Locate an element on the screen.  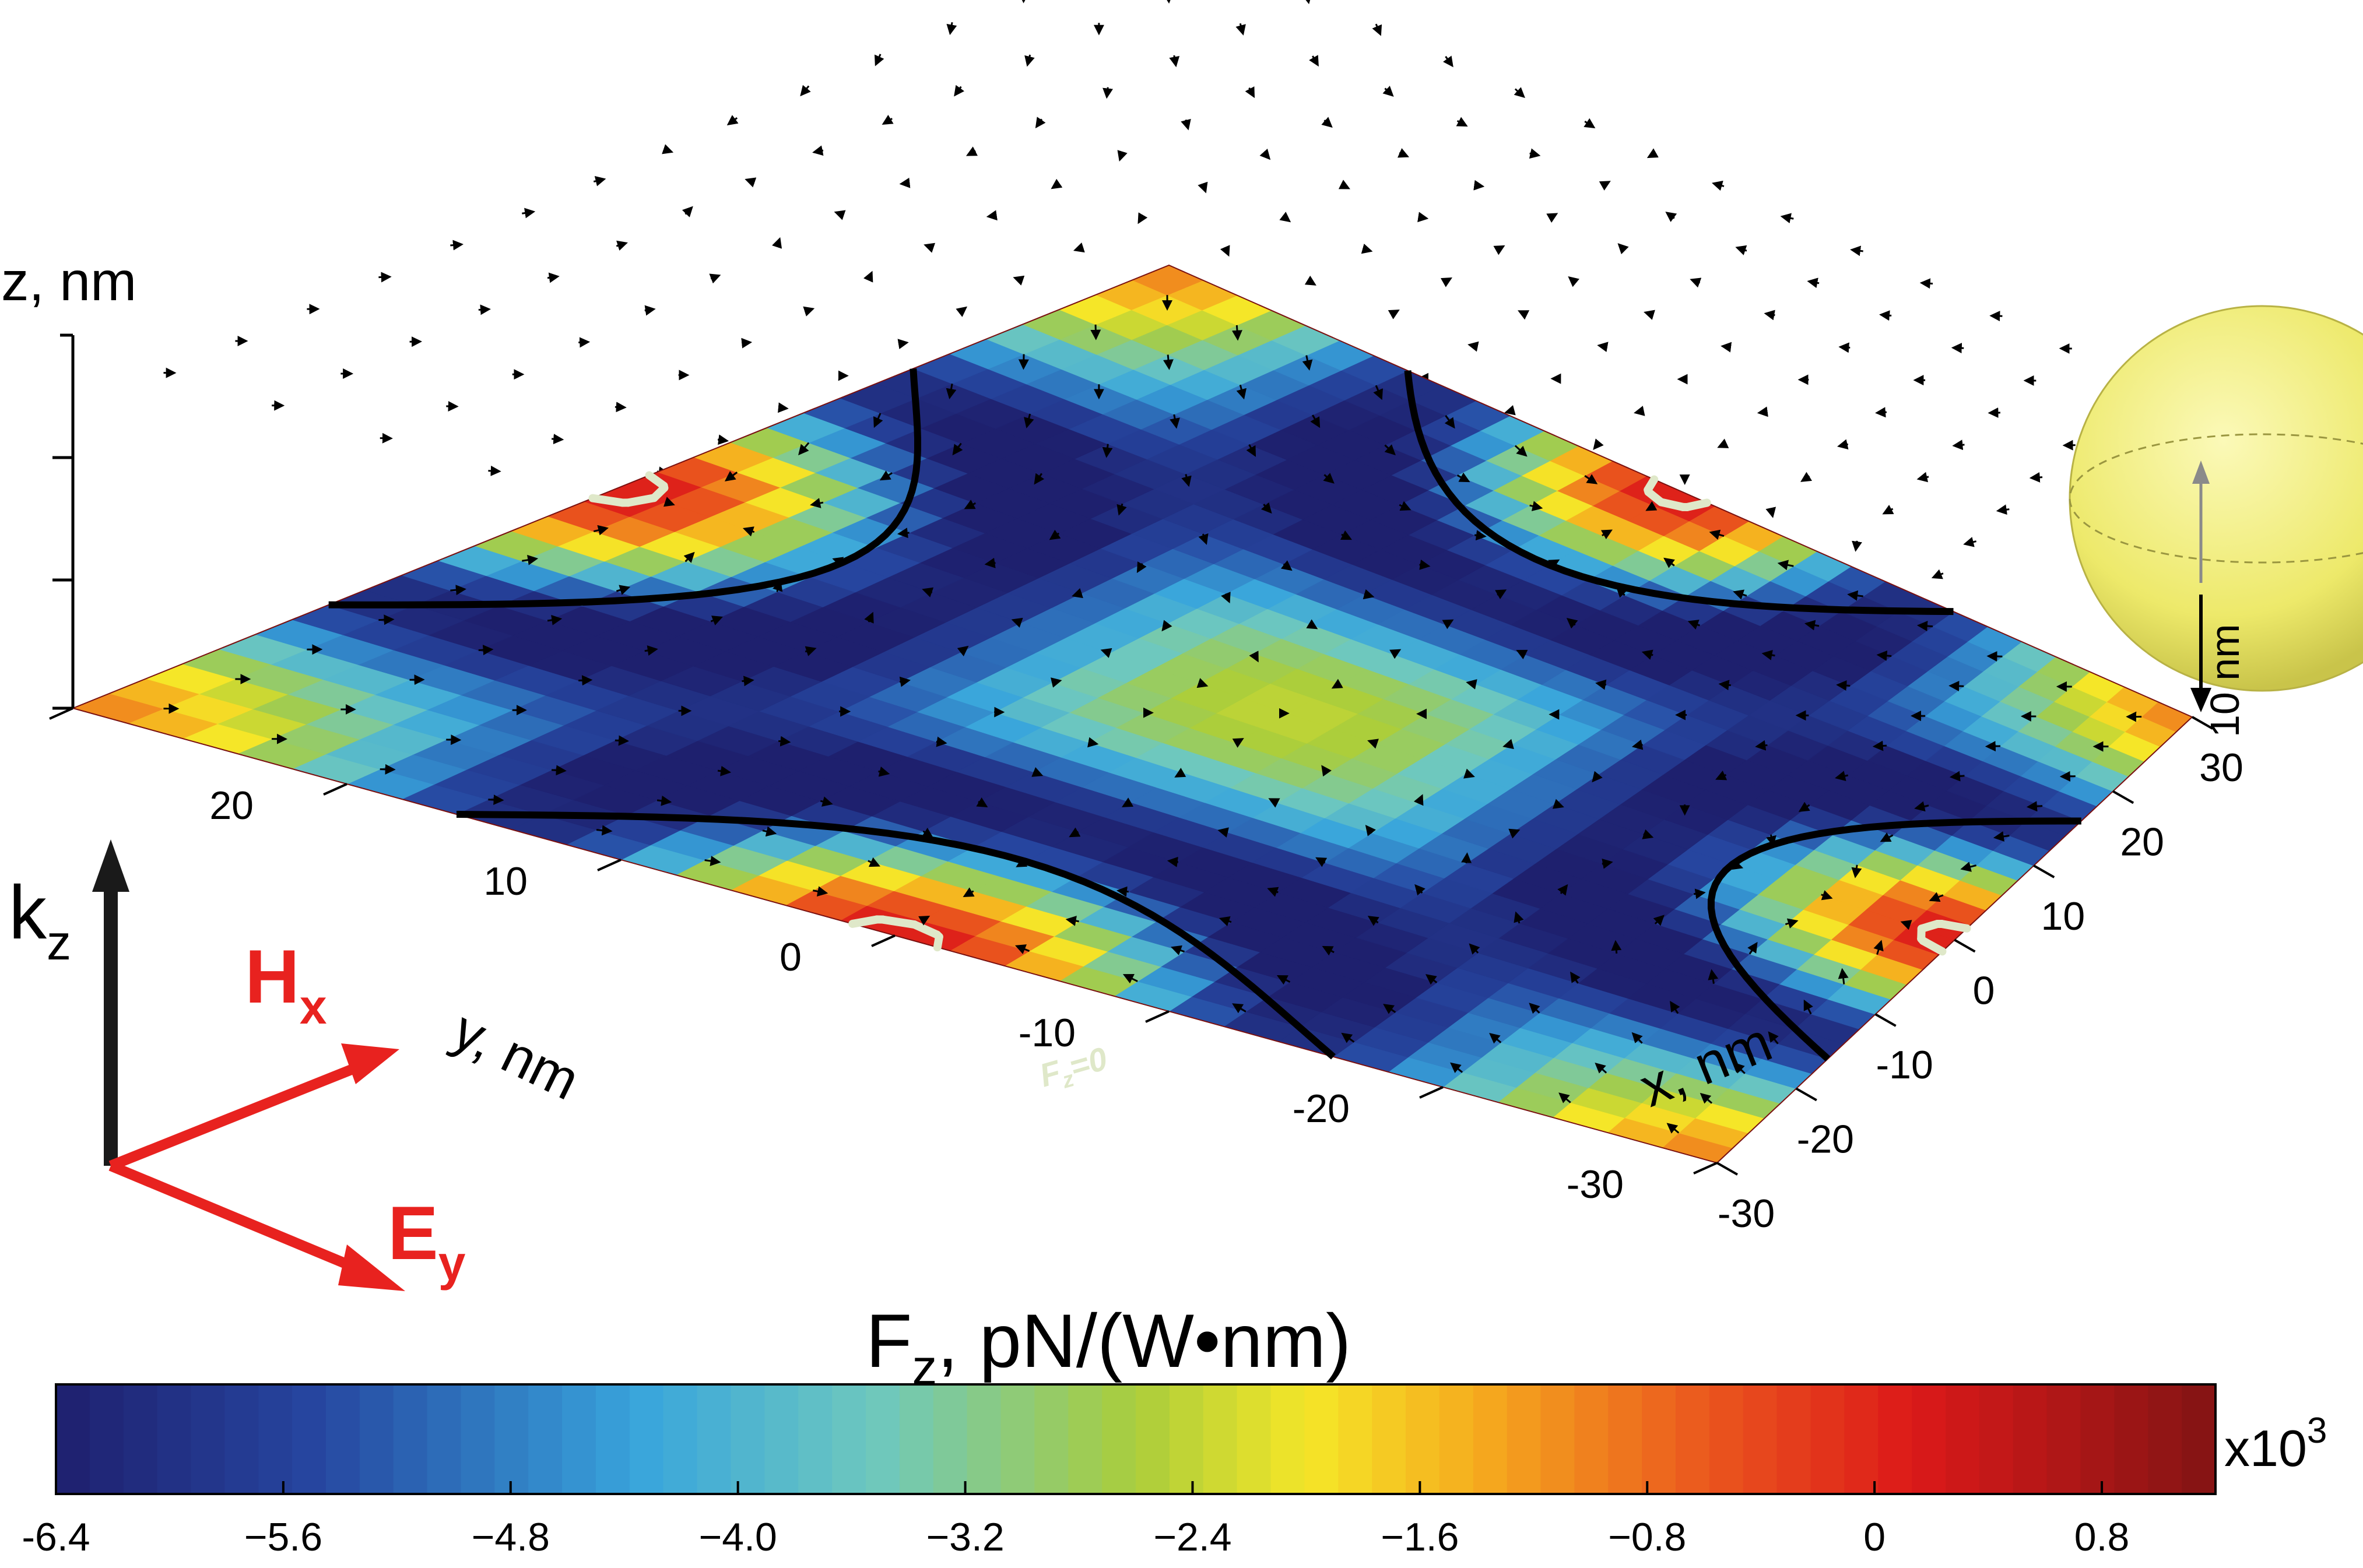
y-axis-tick-label: -30 is located at coordinates (1595, 1184).